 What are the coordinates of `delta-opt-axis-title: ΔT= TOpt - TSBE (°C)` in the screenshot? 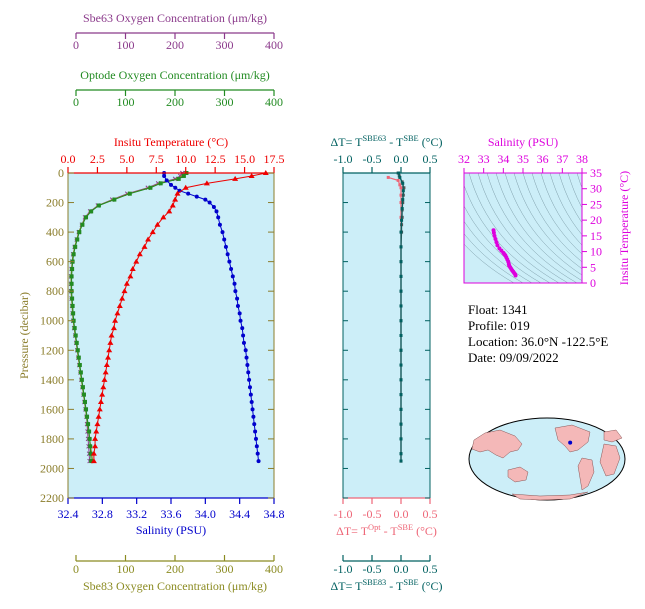 It's located at (386, 530).